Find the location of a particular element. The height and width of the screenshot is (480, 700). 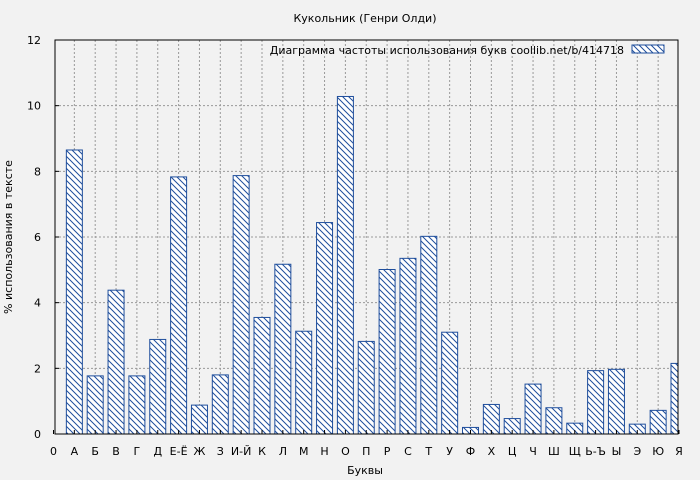

bar-В is located at coordinates (116, 362).